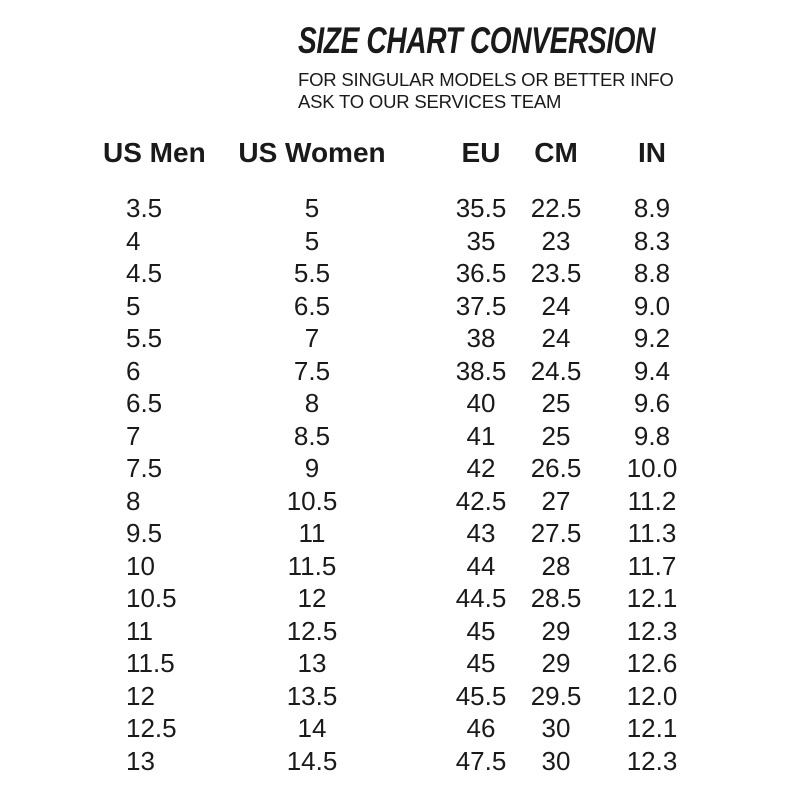 The image size is (800, 800). What do you see at coordinates (412, 273) in the screenshot?
I see `table-row: 4.5 5.5 36.5 23.5 8.8` at bounding box center [412, 273].